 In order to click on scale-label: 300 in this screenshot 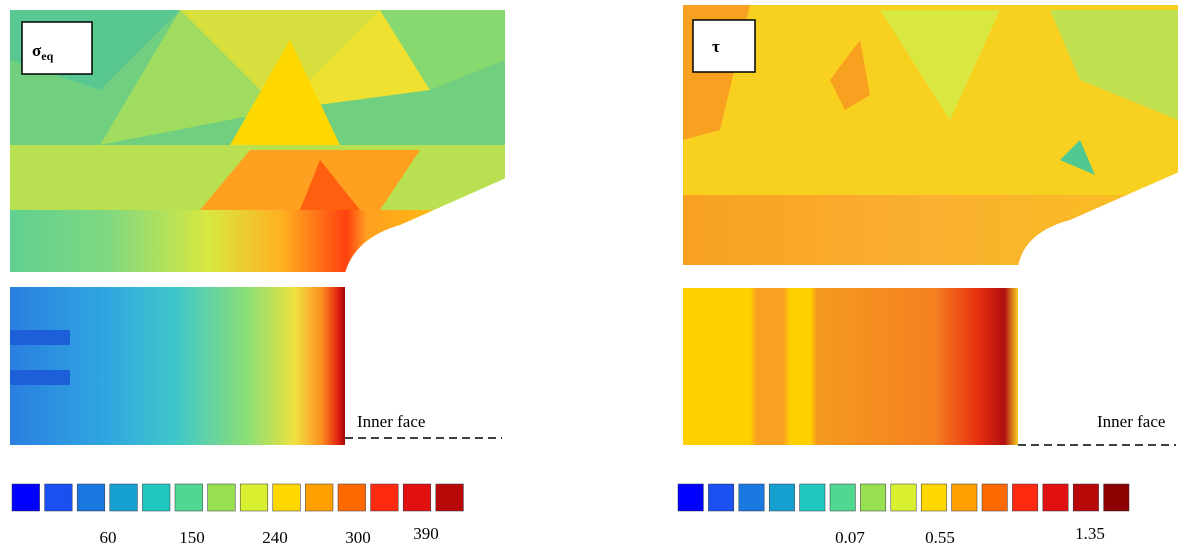, I will do `click(358, 537)`.